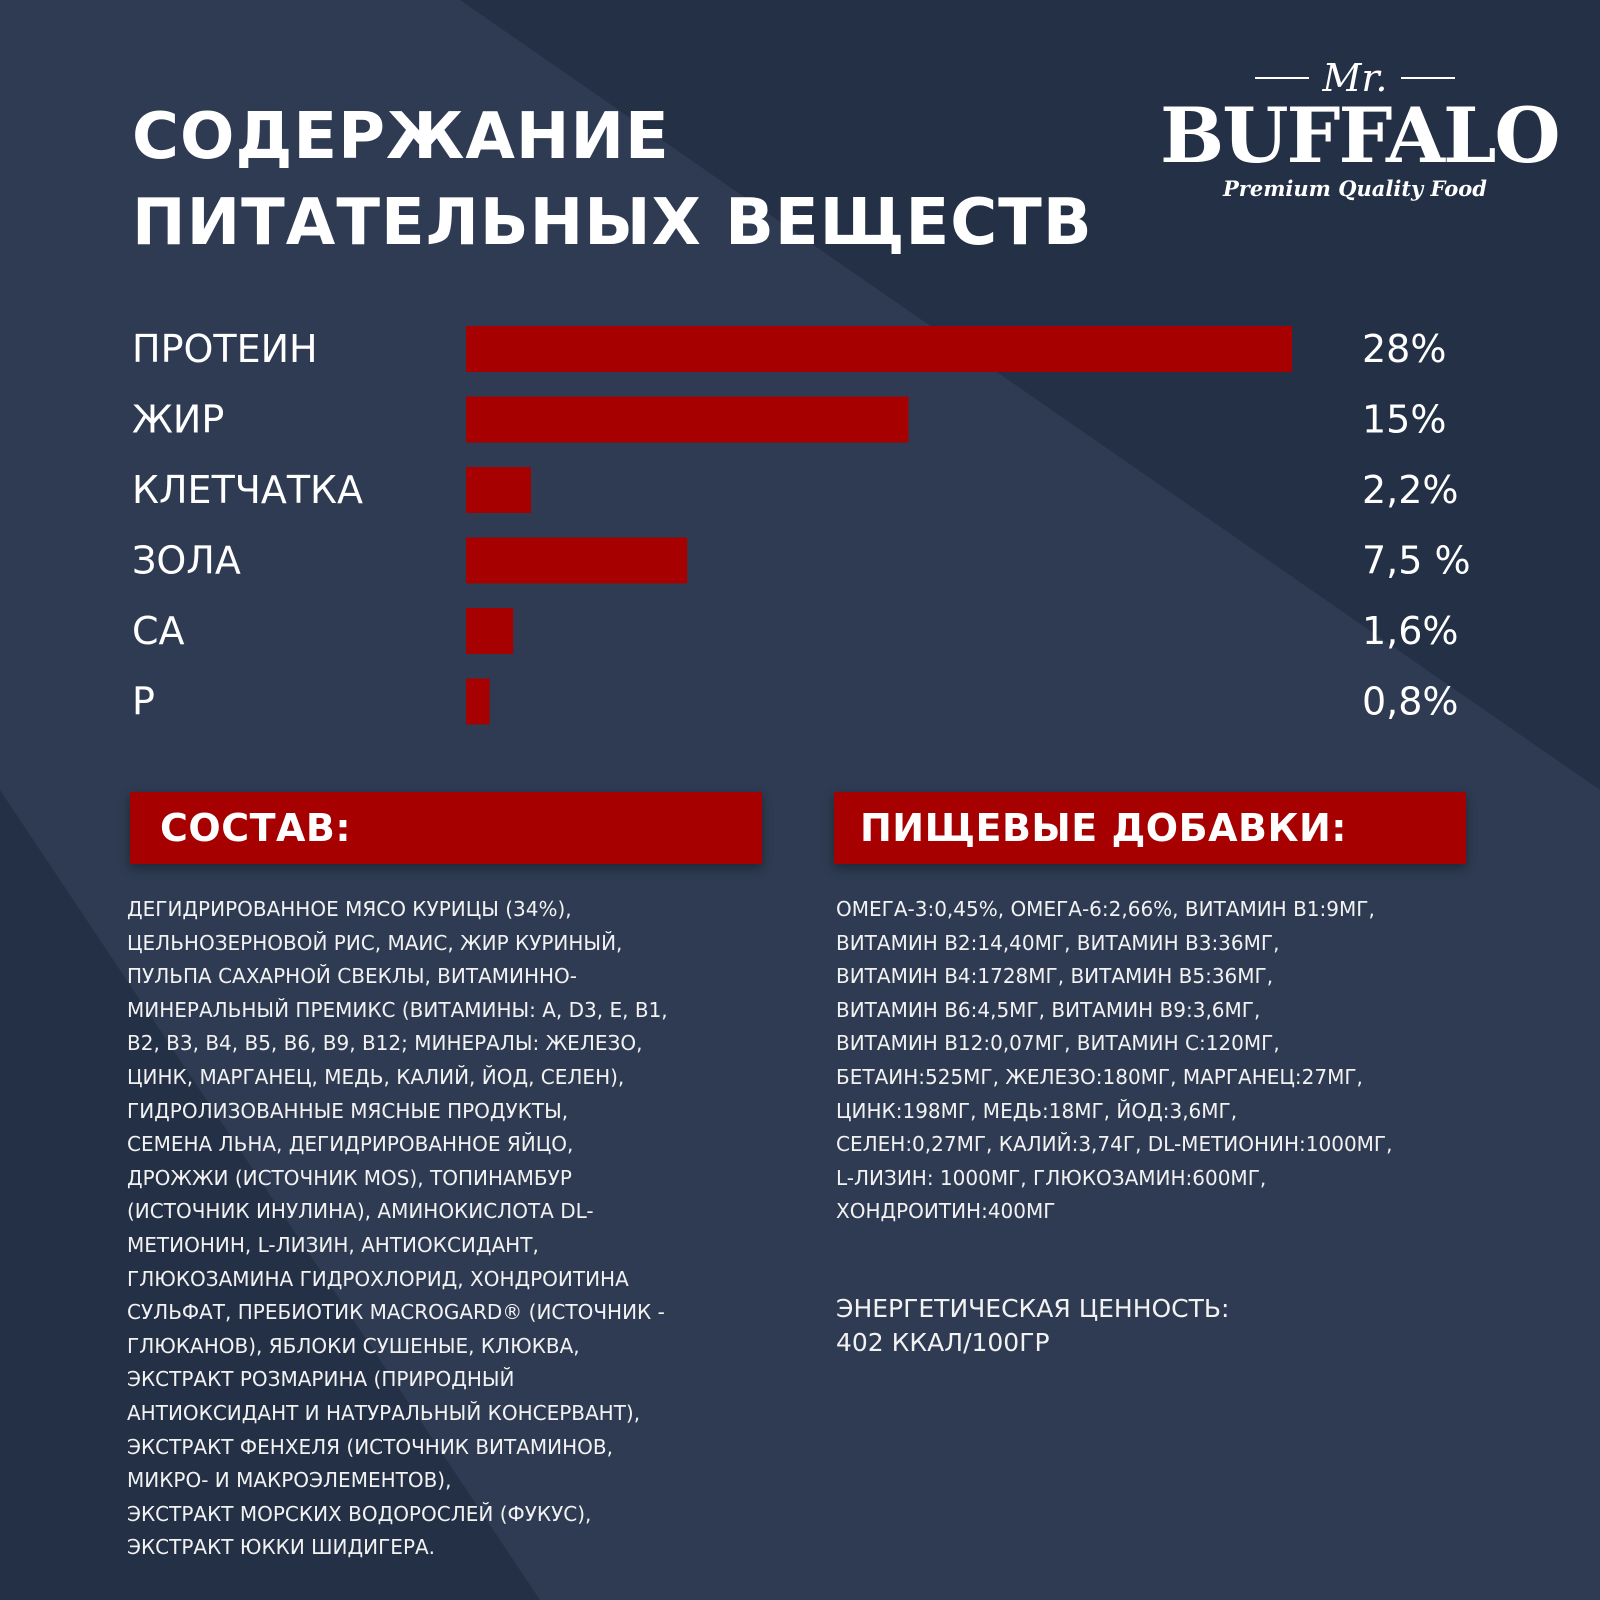  Describe the element at coordinates (350, 1144) in the screenshot. I see `composition-line: СЕМЕНА ЛЬНА, ДЕГИДРИРОВАННОЕ ЯЙЦО,` at that location.